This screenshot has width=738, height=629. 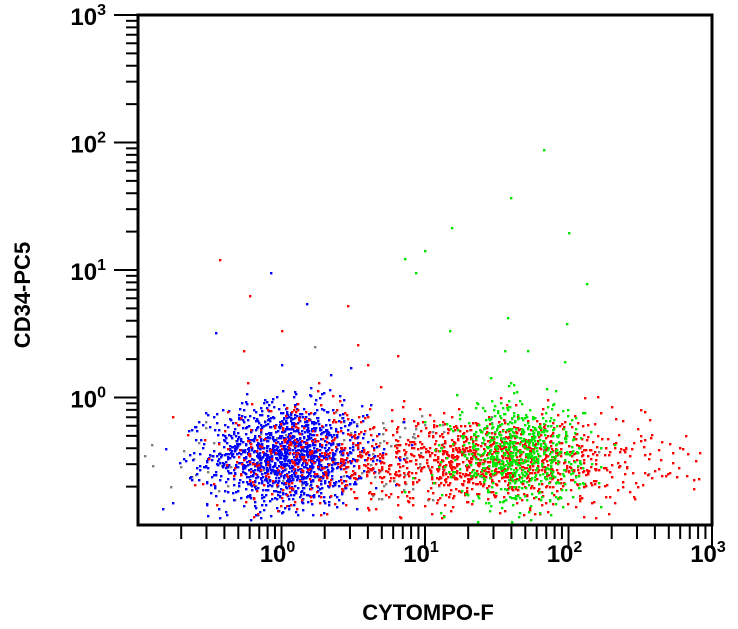 I want to click on y-axis-title: CD34-PC5, so click(x=22, y=295).